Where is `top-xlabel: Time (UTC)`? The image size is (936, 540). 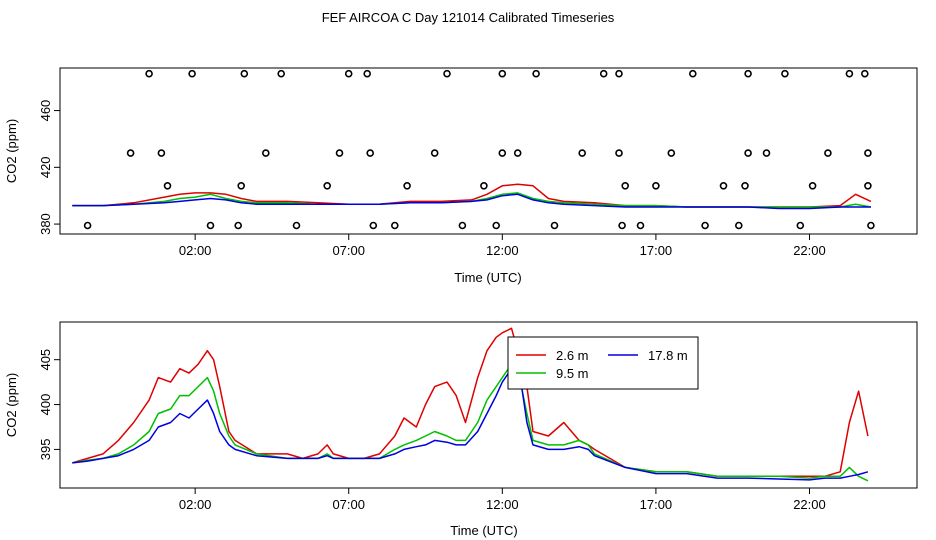 top-xlabel: Time (UTC) is located at coordinates (487, 277).